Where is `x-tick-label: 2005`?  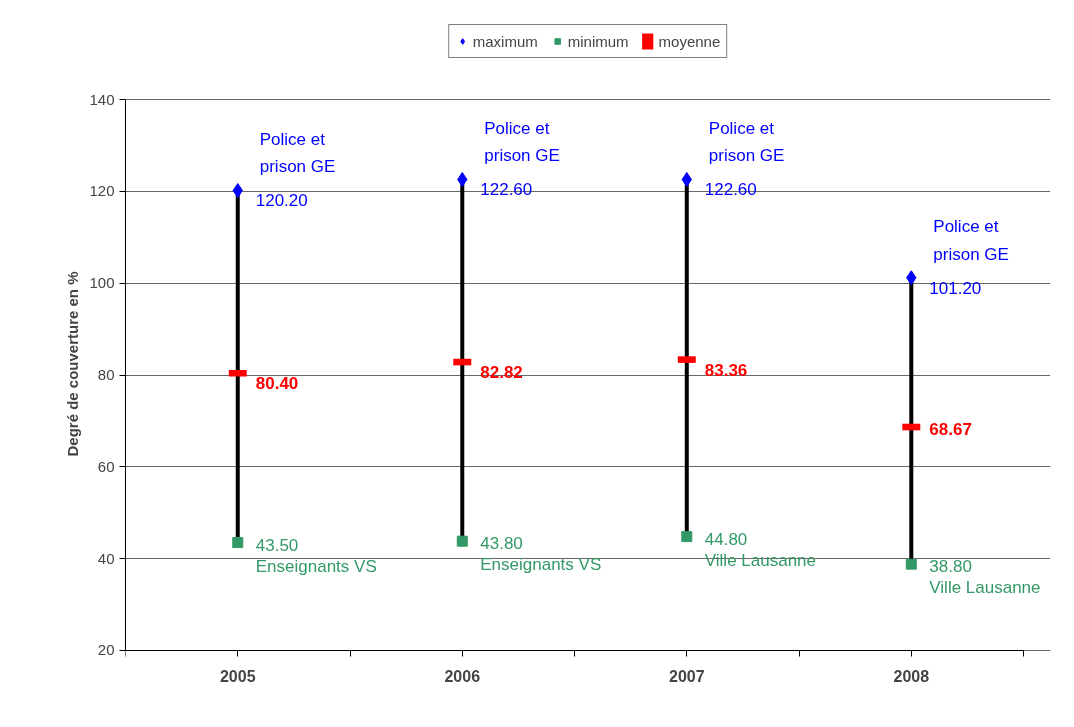
x-tick-label: 2005 is located at coordinates (237, 677).